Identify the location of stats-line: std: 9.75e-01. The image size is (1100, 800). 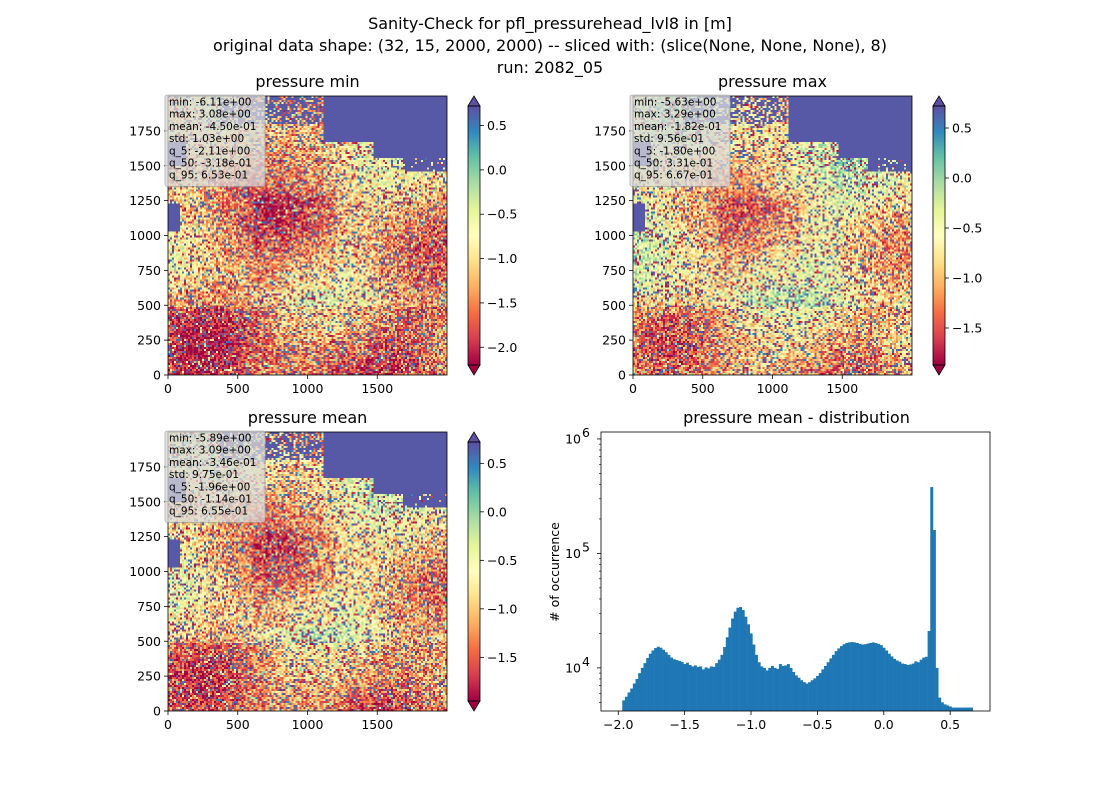
(204, 475).